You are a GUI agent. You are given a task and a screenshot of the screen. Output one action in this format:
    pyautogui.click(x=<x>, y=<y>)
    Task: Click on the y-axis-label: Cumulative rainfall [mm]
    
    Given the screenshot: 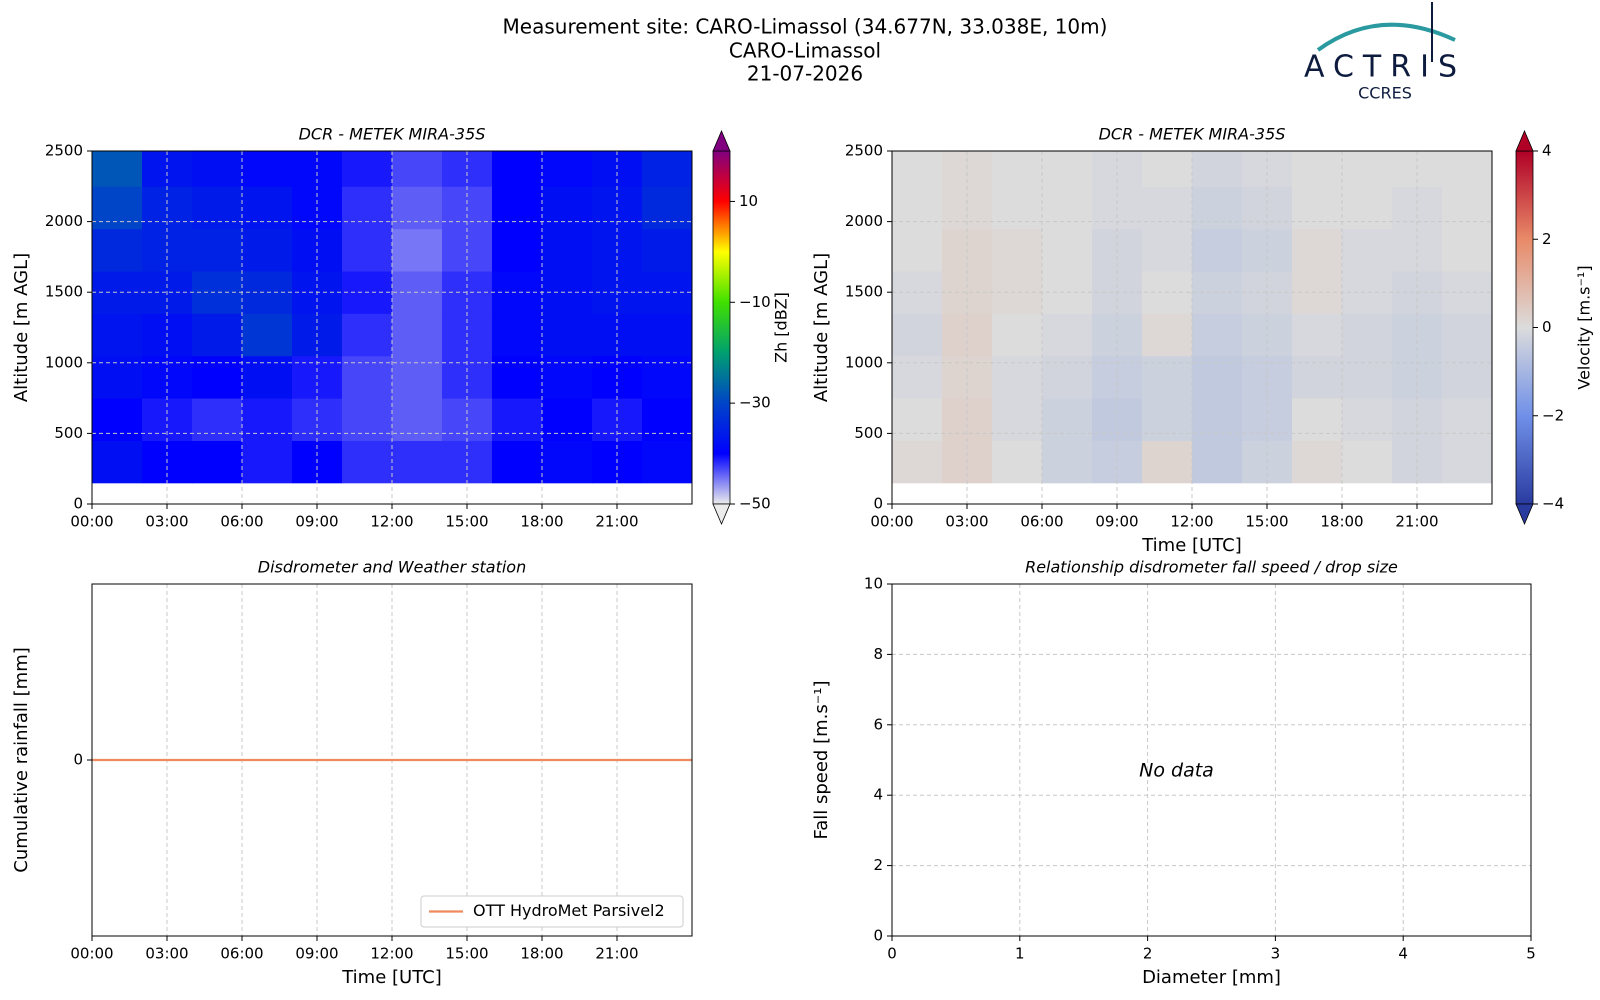 What is the action you would take?
    pyautogui.click(x=21, y=760)
    